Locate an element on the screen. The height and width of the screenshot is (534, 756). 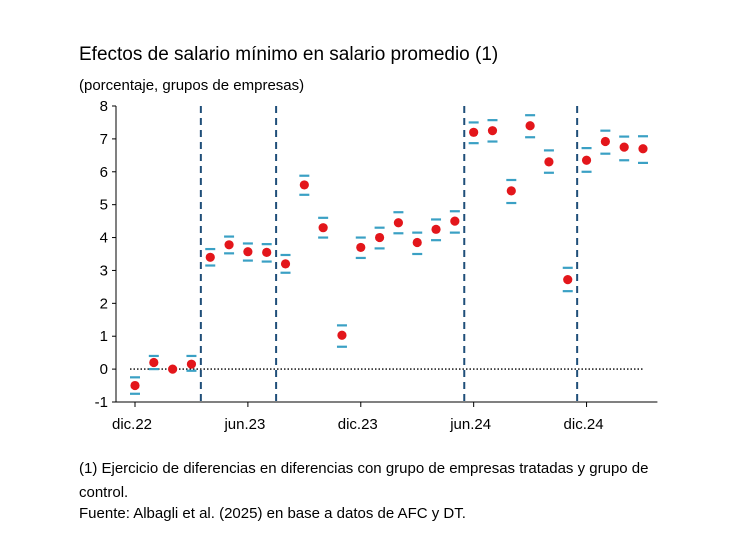
y-tick-label: 5 is located at coordinates (104, 205).